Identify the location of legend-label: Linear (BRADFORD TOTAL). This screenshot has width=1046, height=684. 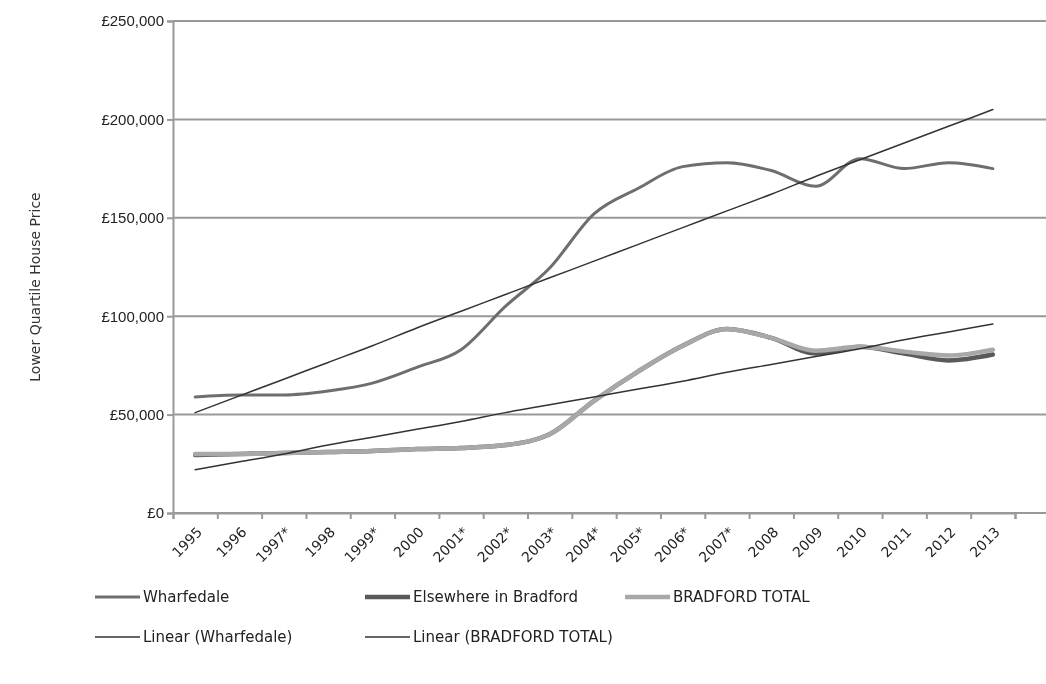
(513, 637).